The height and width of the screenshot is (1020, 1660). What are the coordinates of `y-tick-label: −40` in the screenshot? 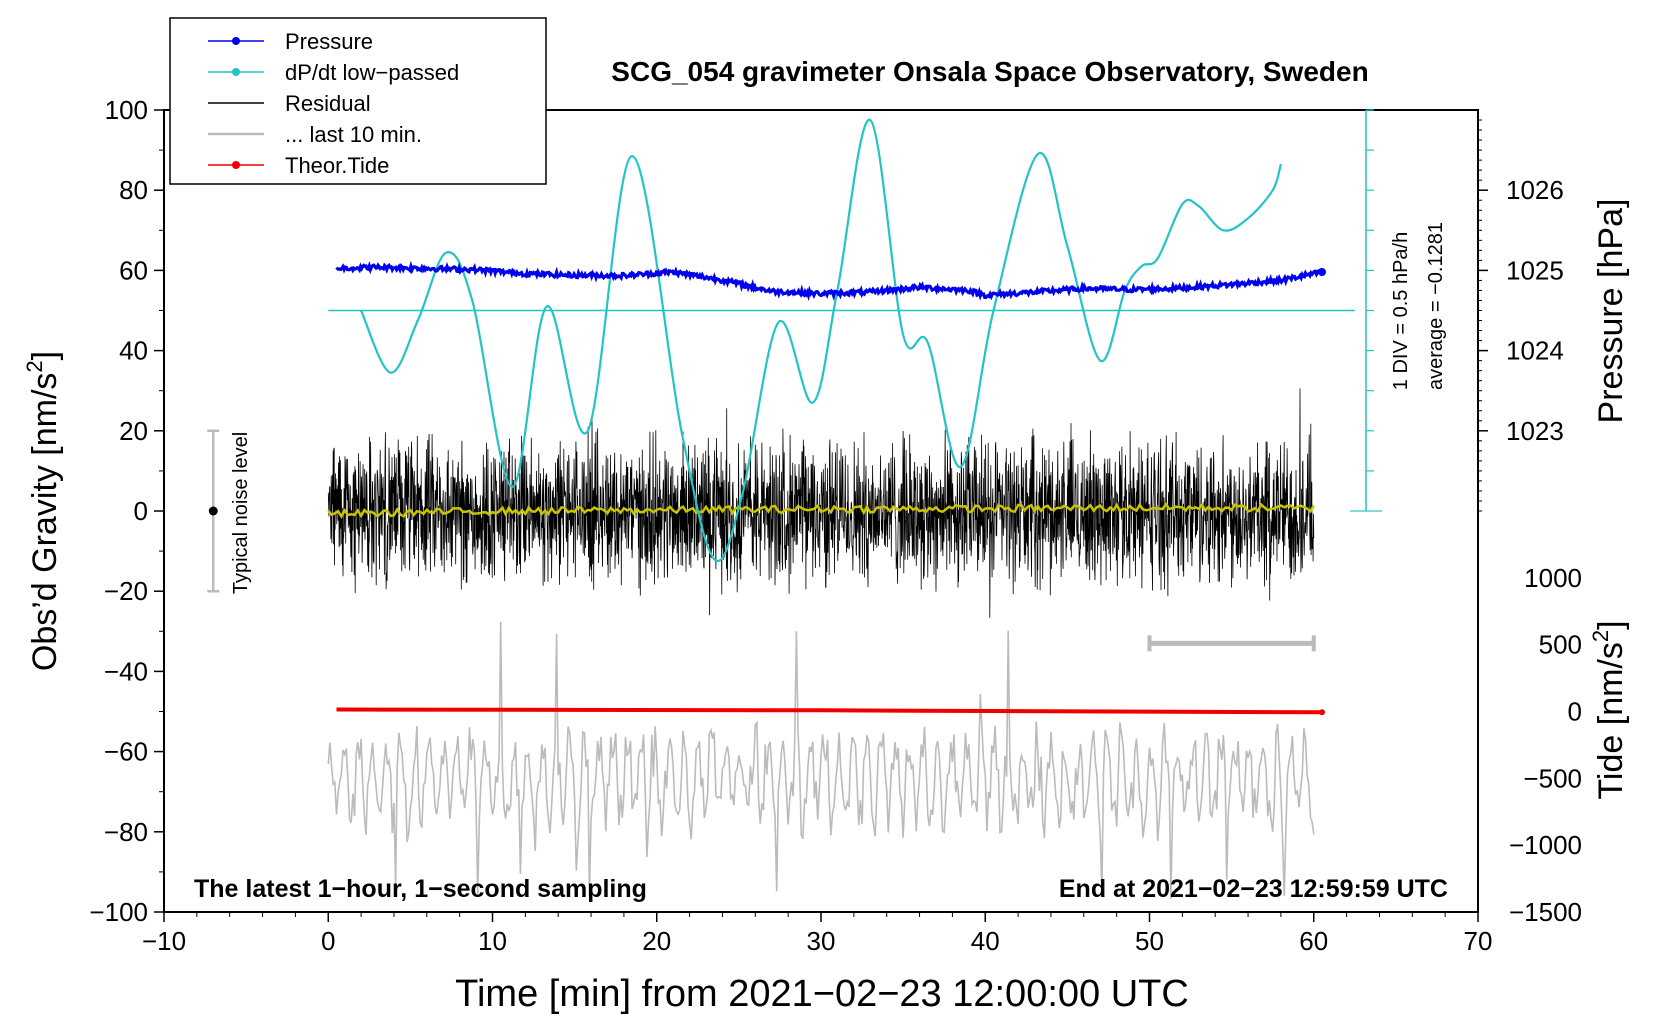 It's located at (126, 671).